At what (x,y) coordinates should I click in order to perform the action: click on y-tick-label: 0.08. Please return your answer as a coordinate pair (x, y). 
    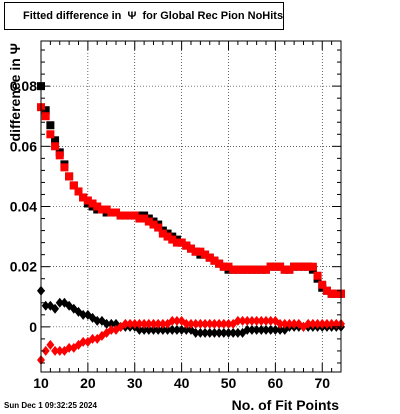
    Looking at the image, I should click on (23, 86).